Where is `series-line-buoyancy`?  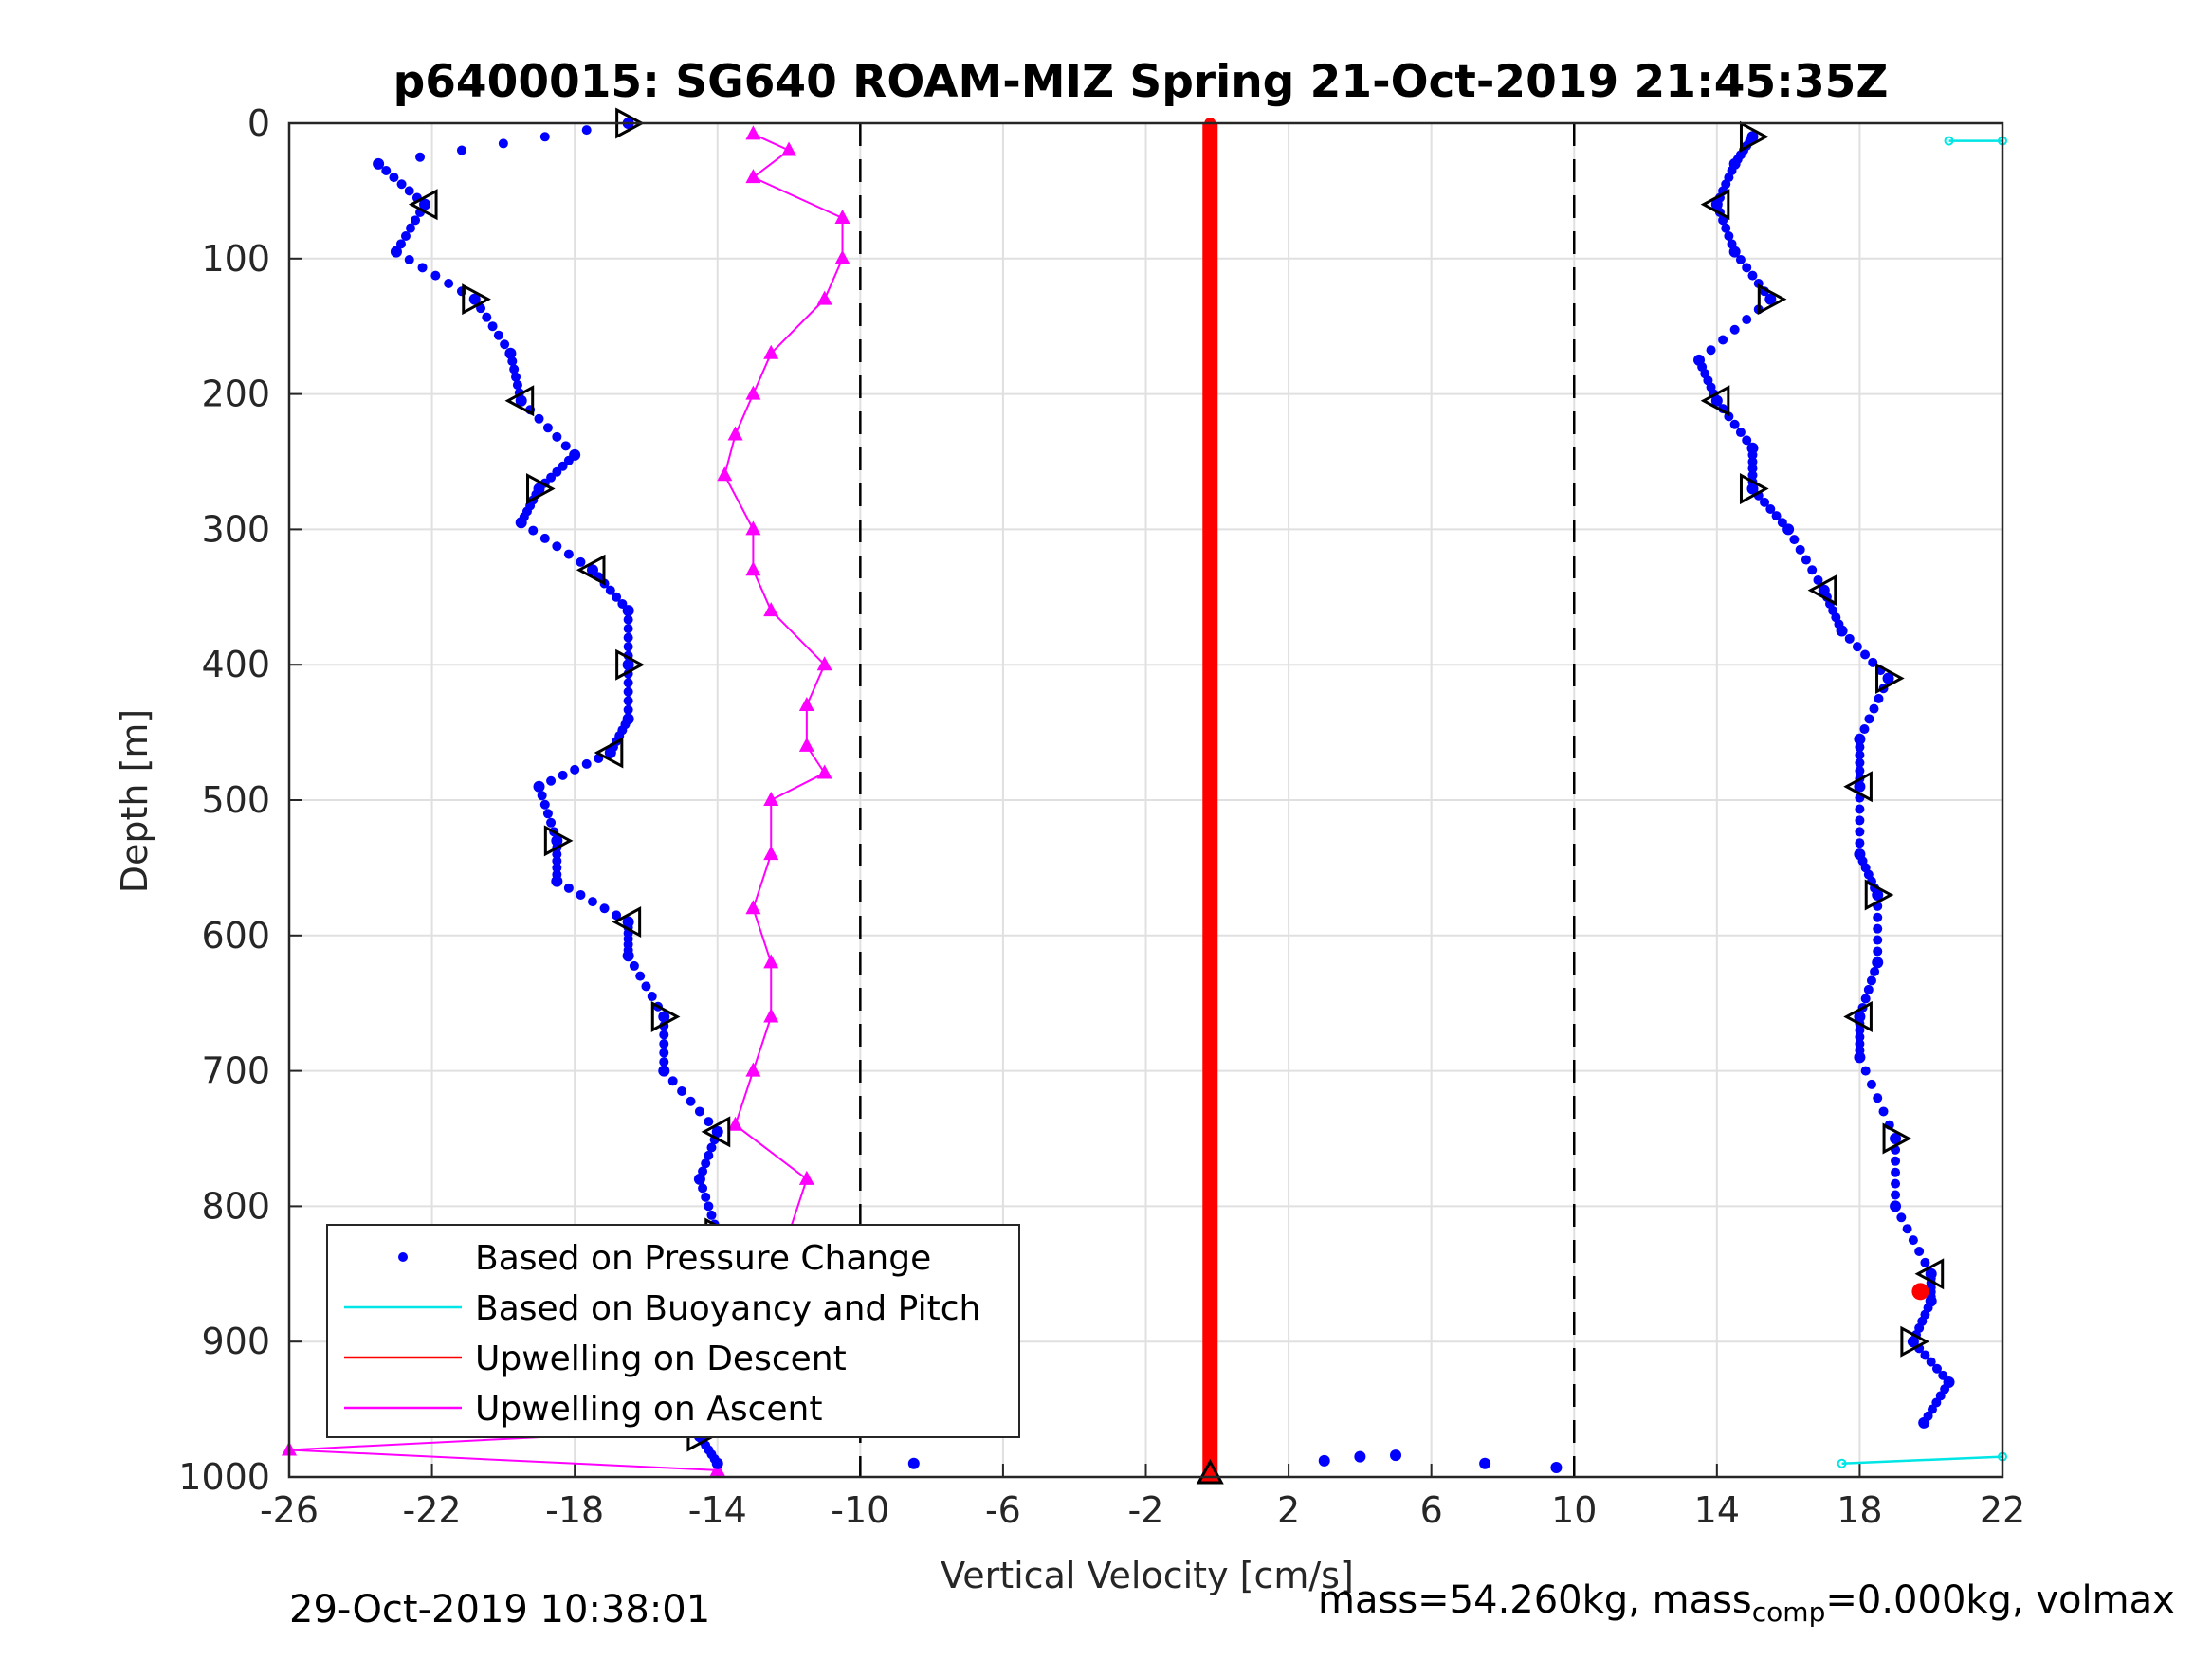 series-line-buoyancy is located at coordinates (1922, 1460).